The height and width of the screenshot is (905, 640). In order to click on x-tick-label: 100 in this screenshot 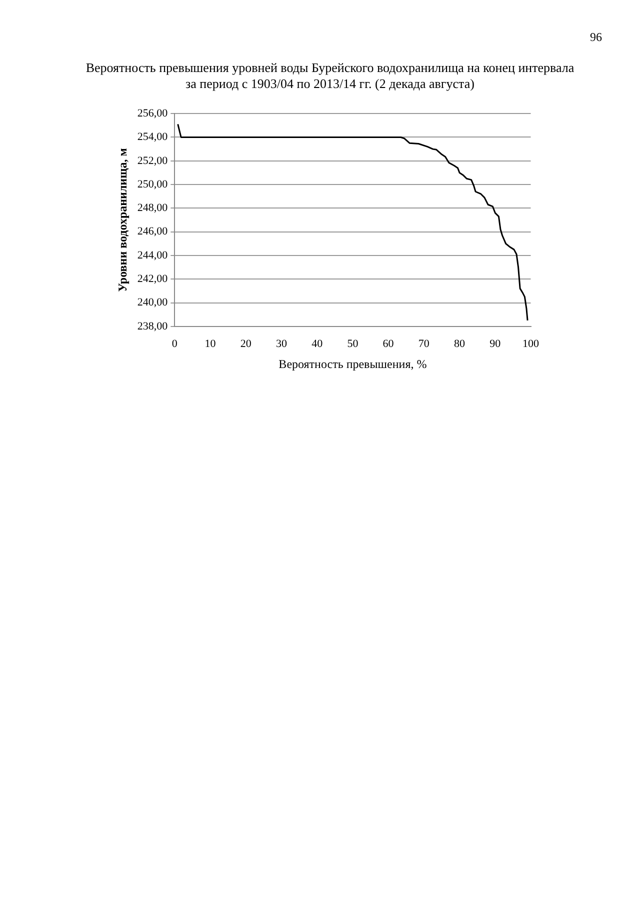, I will do `click(531, 344)`.